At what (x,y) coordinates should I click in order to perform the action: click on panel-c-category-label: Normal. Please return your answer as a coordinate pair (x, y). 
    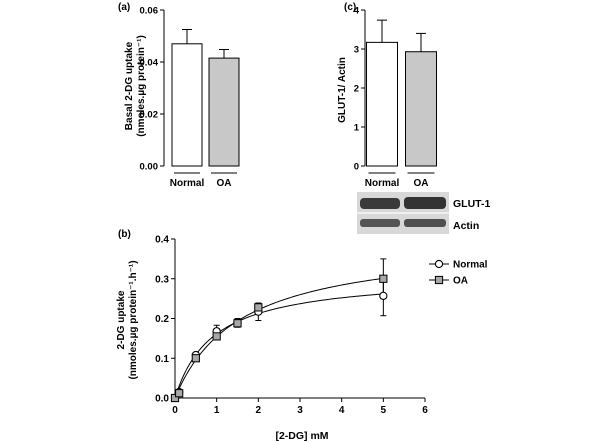
    Looking at the image, I should click on (382, 183).